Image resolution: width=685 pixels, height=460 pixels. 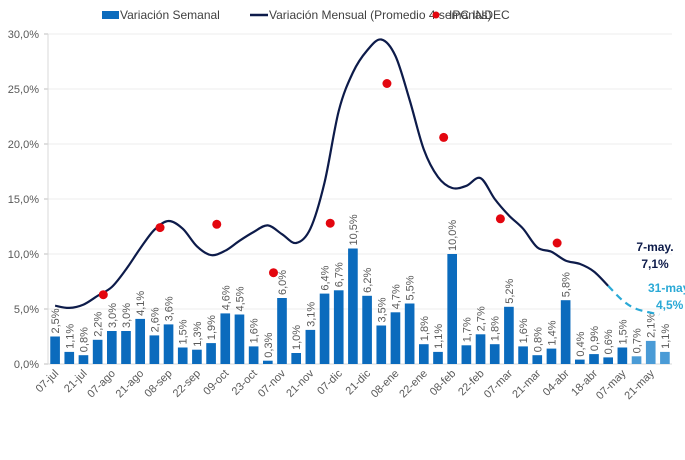 What do you see at coordinates (216, 383) in the screenshot?
I see `x-tick-label: 09-oct` at bounding box center [216, 383].